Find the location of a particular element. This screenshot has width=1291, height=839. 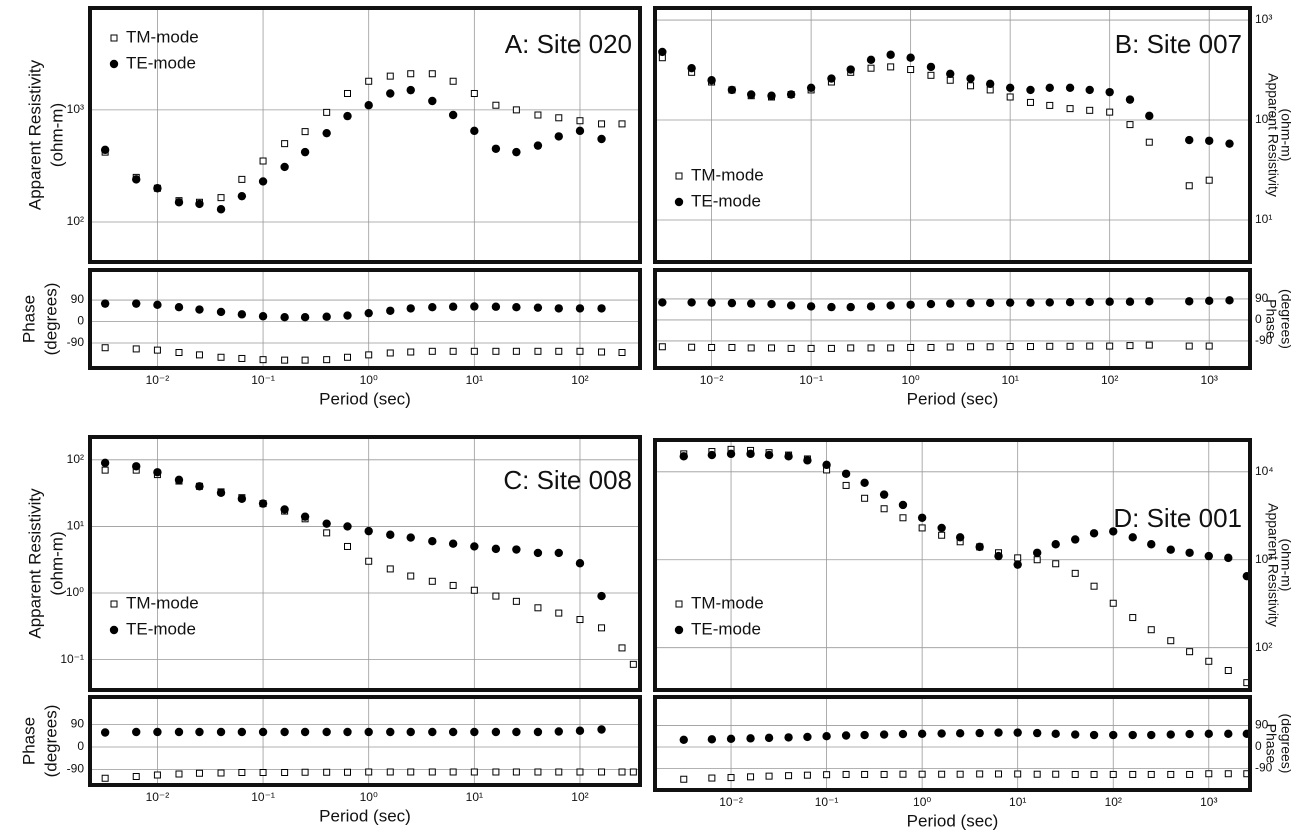

x-tick-label: 10¹ is located at coordinates (1017, 802).